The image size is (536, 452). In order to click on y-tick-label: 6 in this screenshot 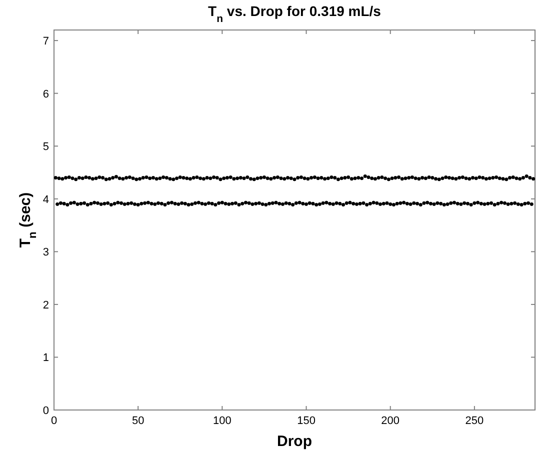, I will do `click(45, 94)`.